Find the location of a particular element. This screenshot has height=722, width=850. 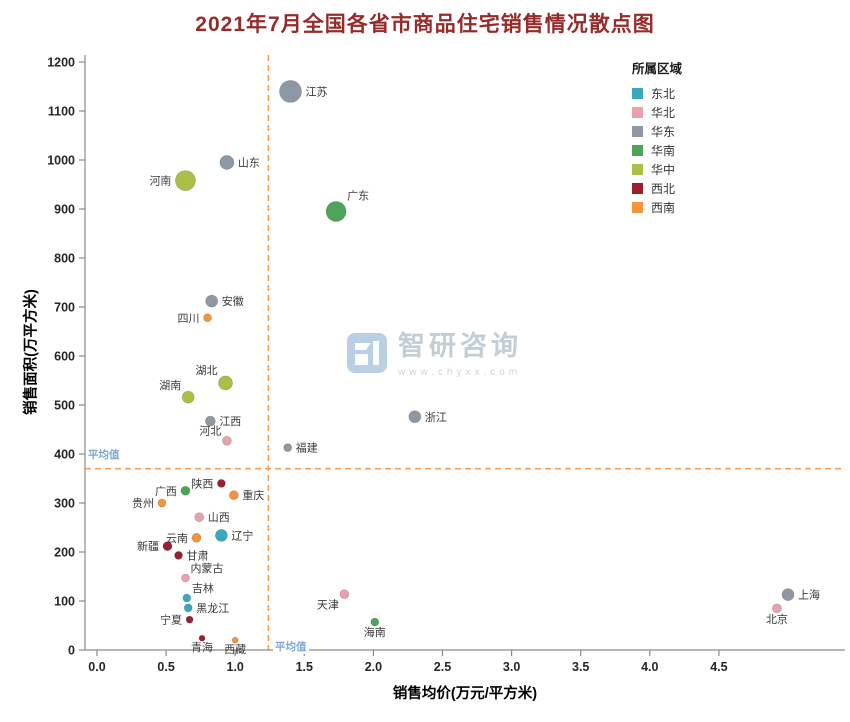

point-安徽 is located at coordinates (212, 301).